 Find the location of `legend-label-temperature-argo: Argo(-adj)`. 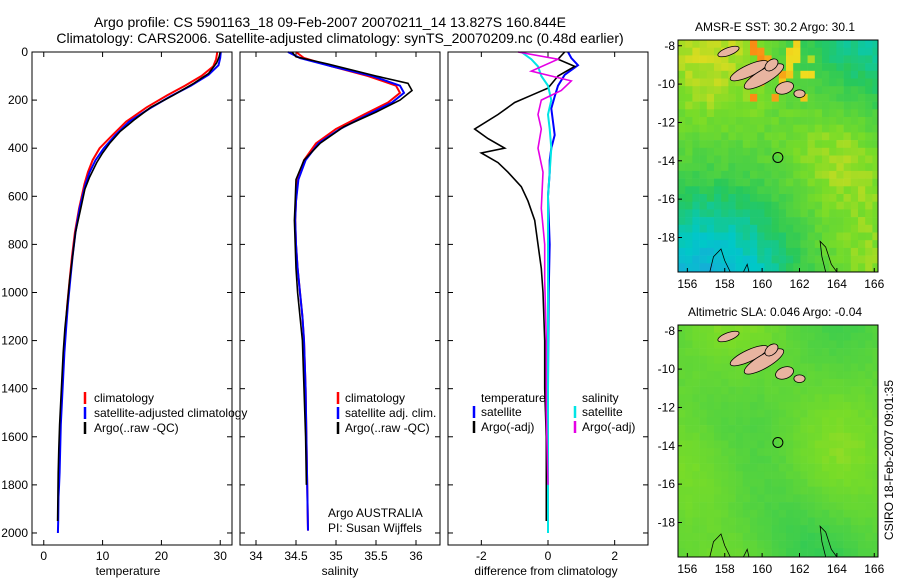

legend-label-temperature-argo: Argo(-adj) is located at coordinates (507, 427).